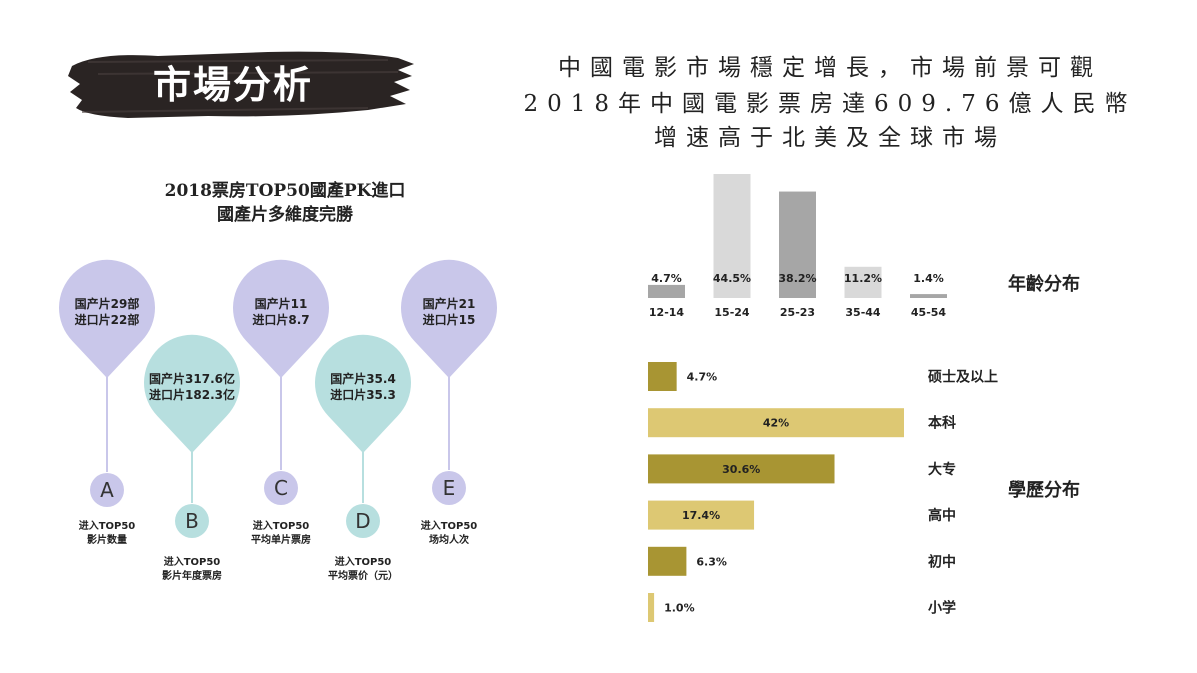 The width and height of the screenshot is (1197, 673). Describe the element at coordinates (928, 278) in the screenshot. I see `age-value-label: 1.4%` at that location.